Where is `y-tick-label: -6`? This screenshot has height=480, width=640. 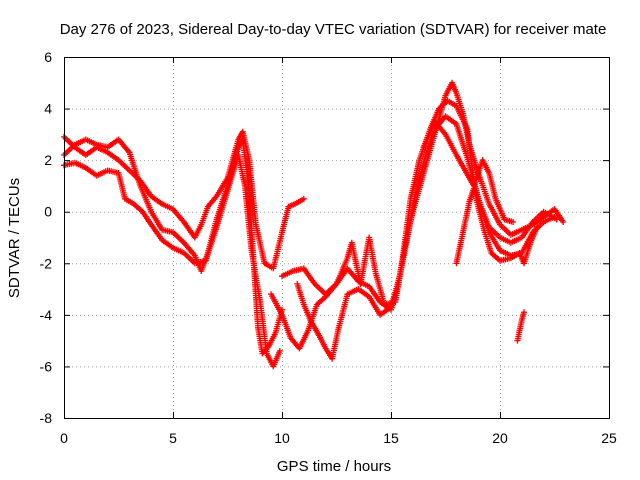 y-tick-label: -6 is located at coordinates (46, 366).